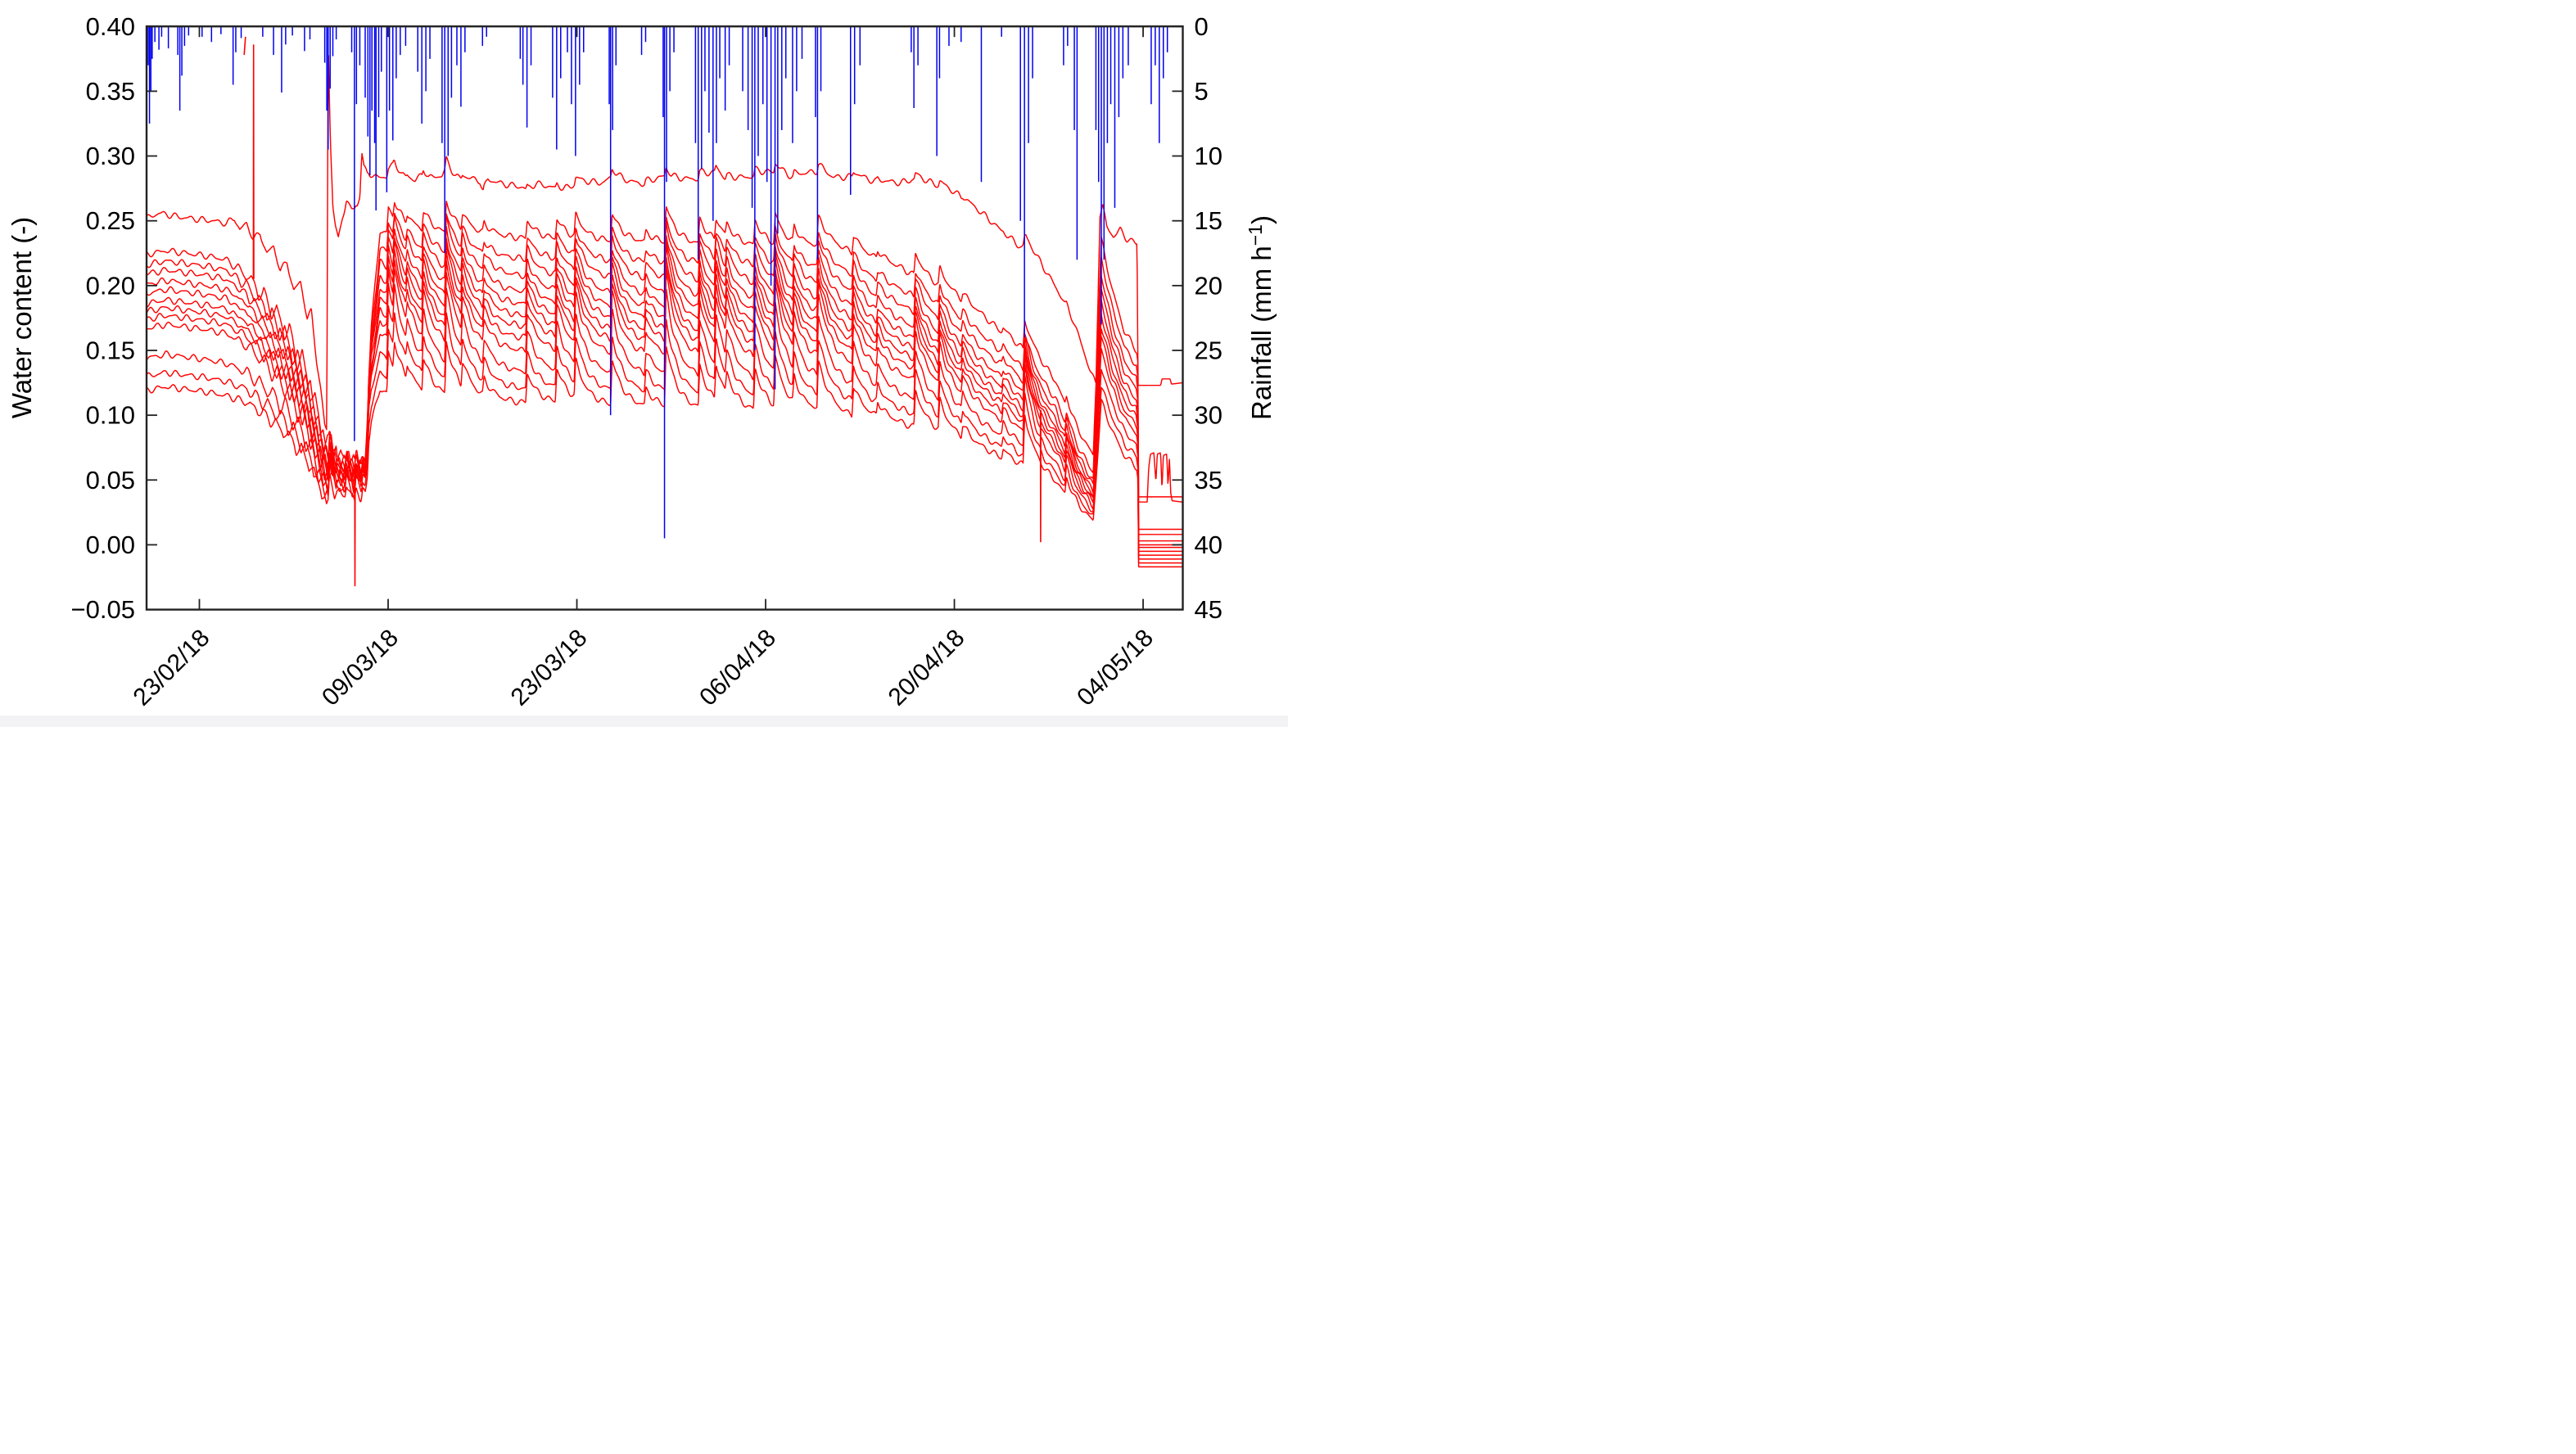  I want to click on x-tick-label: 20/04/18, so click(927, 668).